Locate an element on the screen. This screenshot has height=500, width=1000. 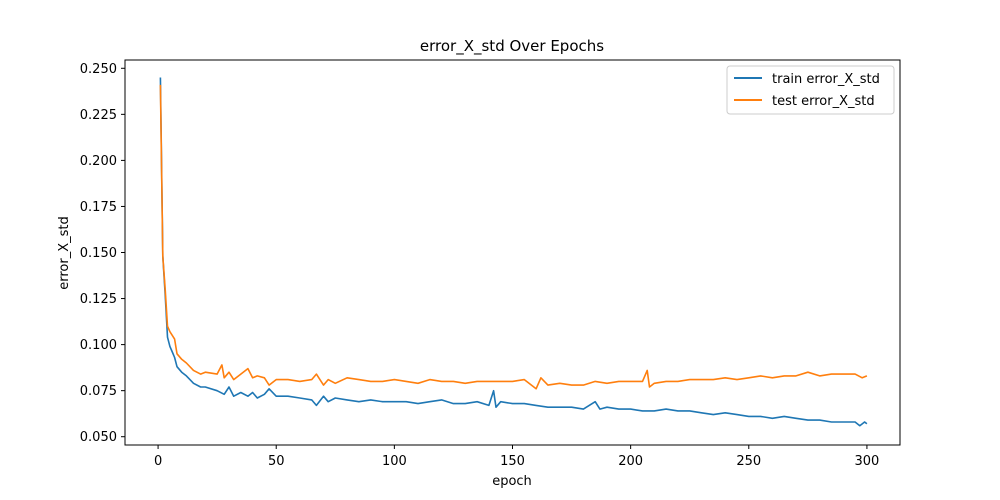
y-tick-label: 0.150 is located at coordinates (98, 253).